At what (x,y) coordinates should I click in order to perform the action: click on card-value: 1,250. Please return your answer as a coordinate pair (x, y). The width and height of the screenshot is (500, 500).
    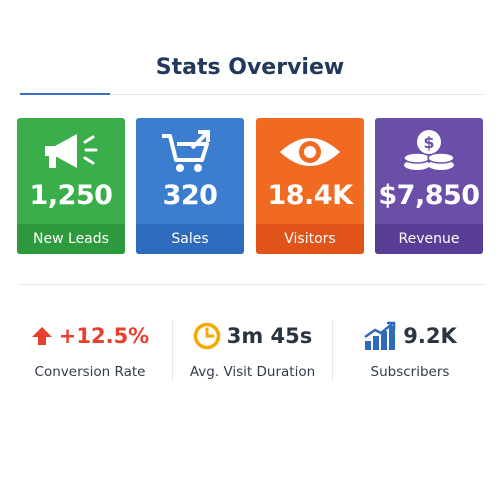
    Looking at the image, I should click on (71, 195).